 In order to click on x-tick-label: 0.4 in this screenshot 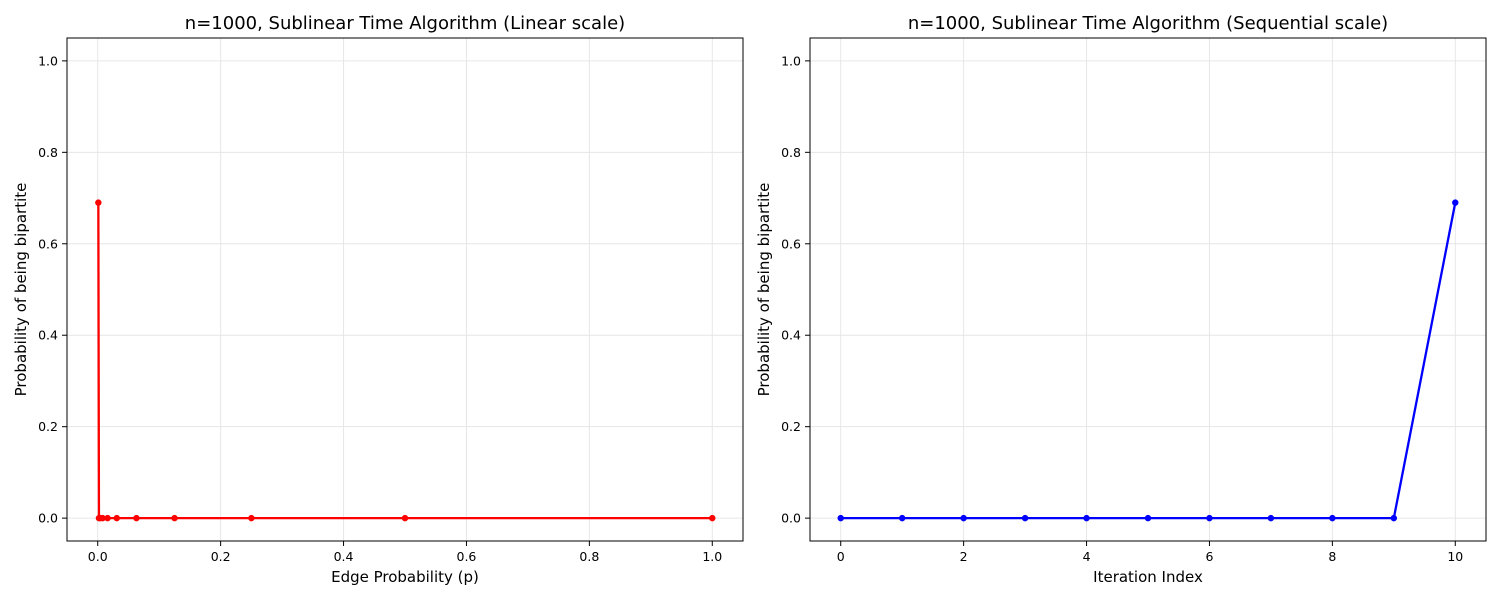, I will do `click(344, 556)`.